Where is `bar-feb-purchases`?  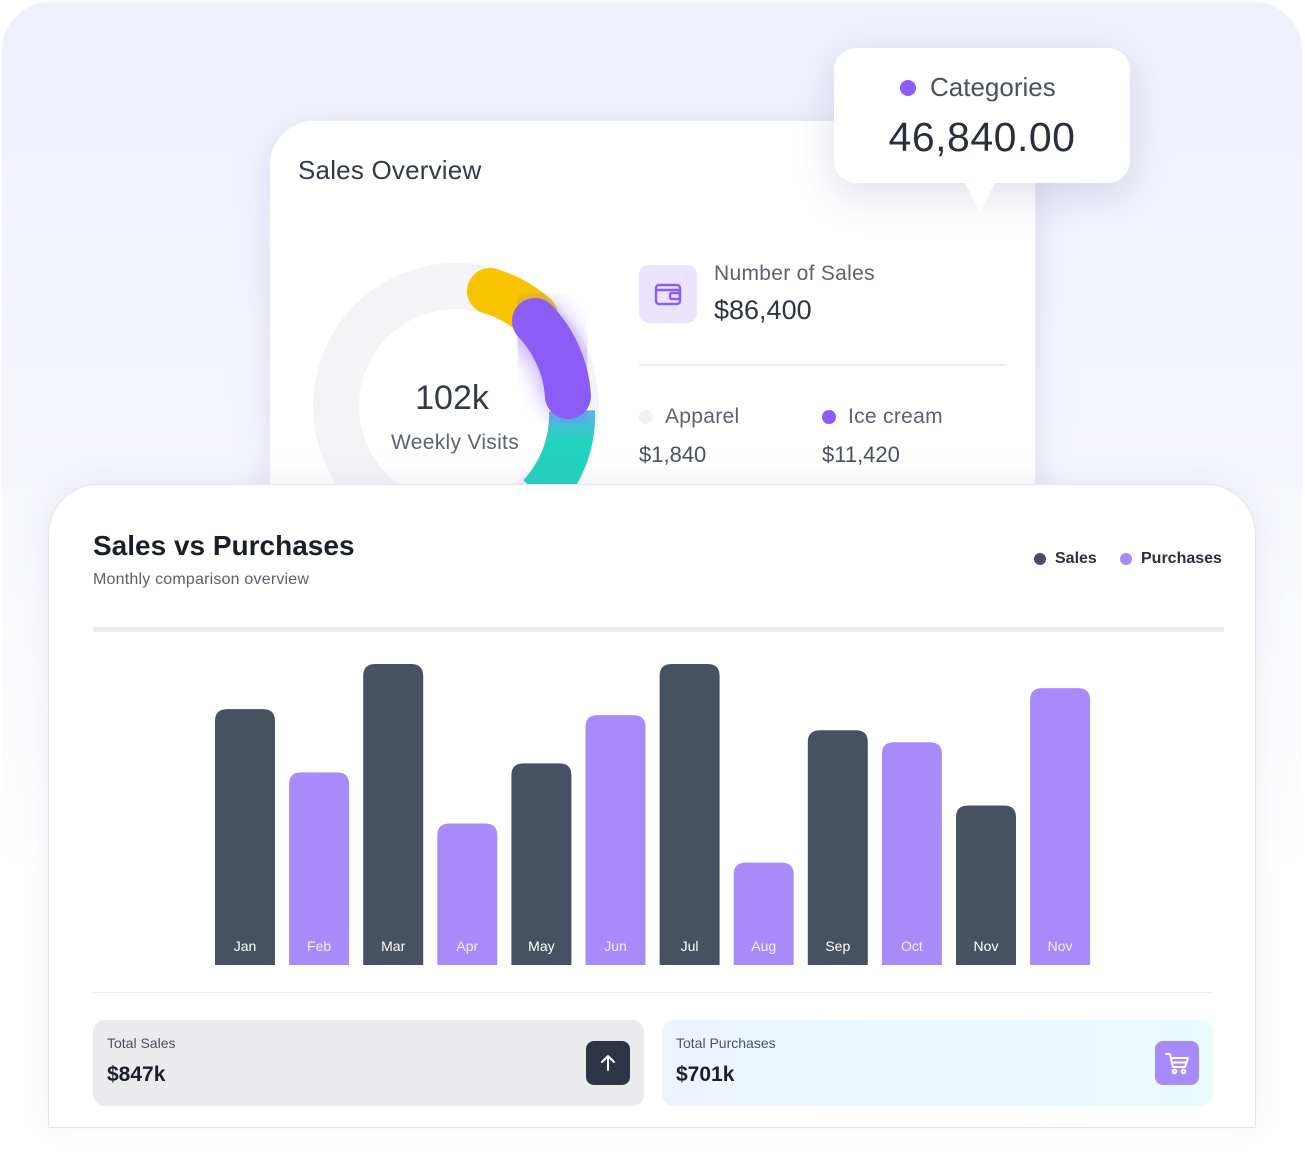 bar-feb-purchases is located at coordinates (319, 868).